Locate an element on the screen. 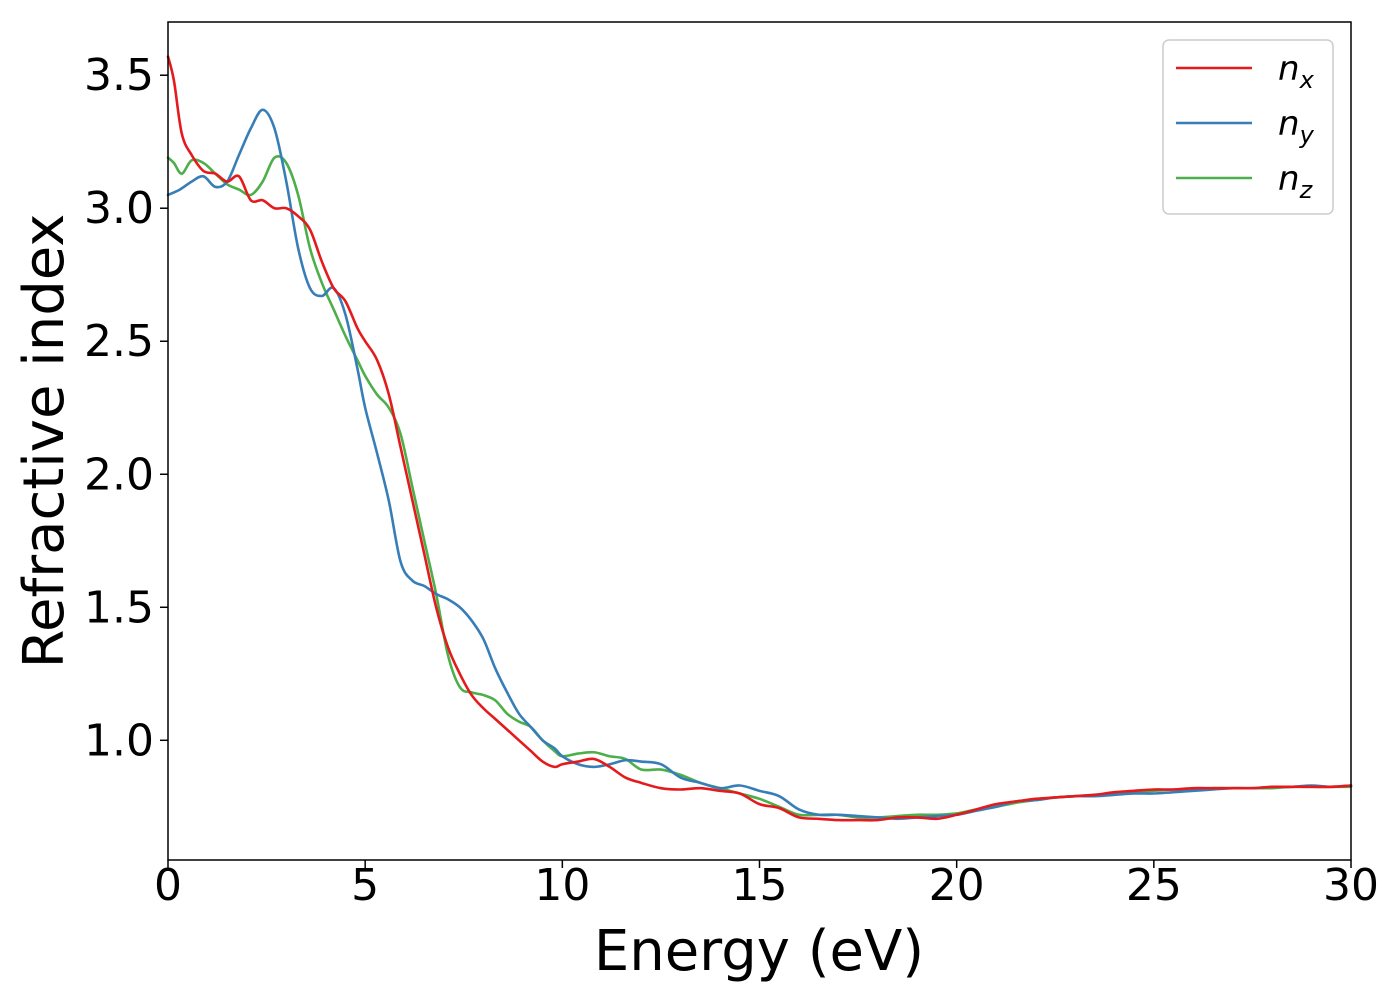  legend-box is located at coordinates (1248, 127).